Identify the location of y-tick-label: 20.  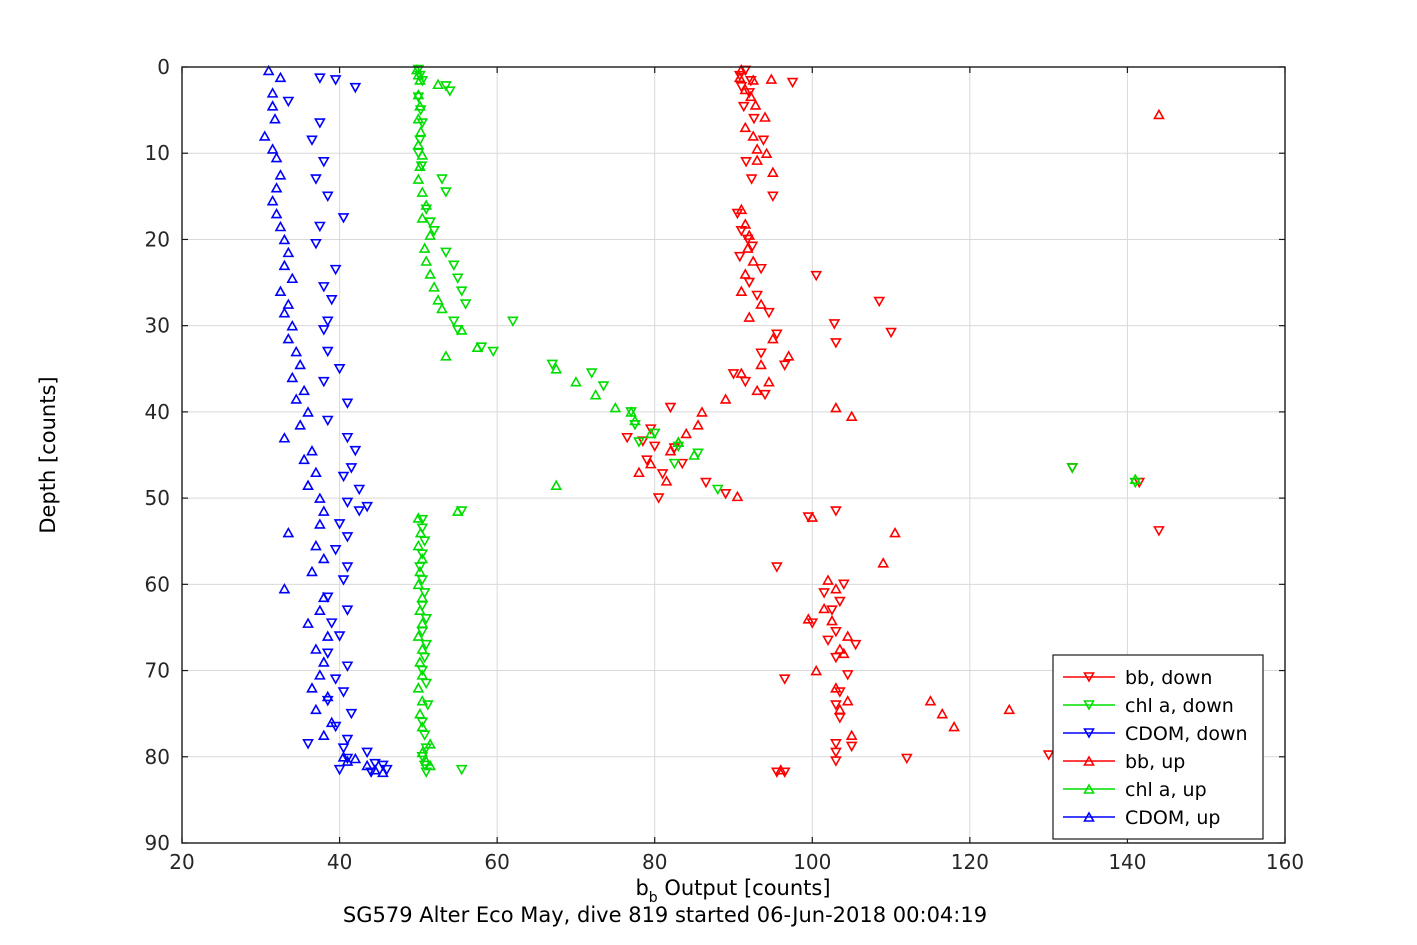
(157, 239).